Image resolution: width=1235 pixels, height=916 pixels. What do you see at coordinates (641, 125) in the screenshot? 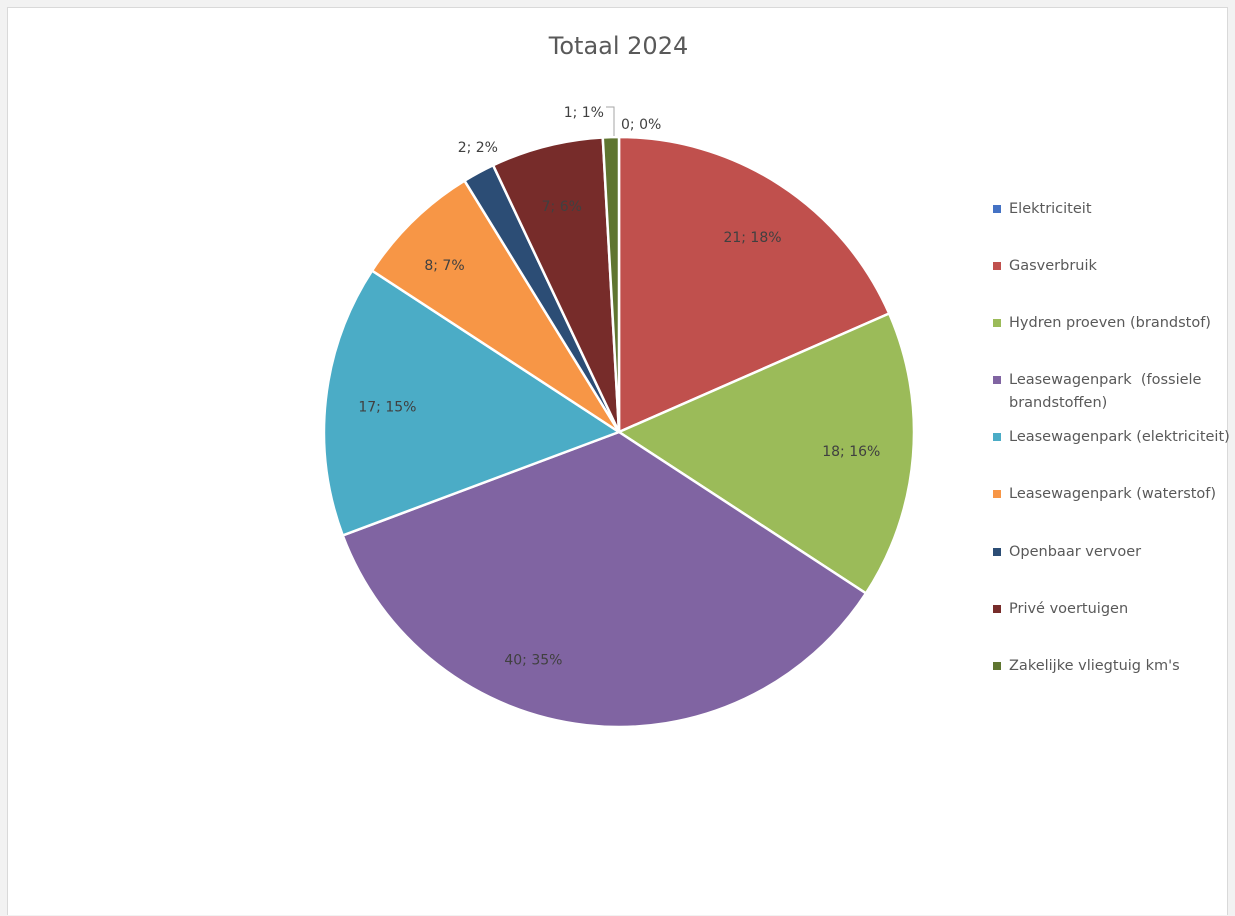
I see `data-label-zero: 0; 0%` at bounding box center [641, 125].